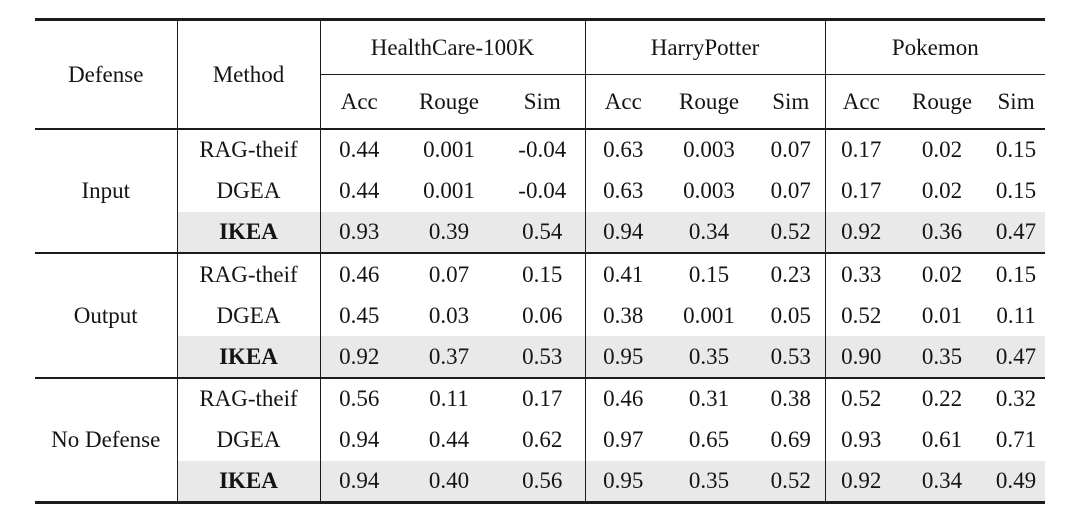 This screenshot has width=1080, height=528. I want to click on header-group-pokemon: Pokemon, so click(935, 47).